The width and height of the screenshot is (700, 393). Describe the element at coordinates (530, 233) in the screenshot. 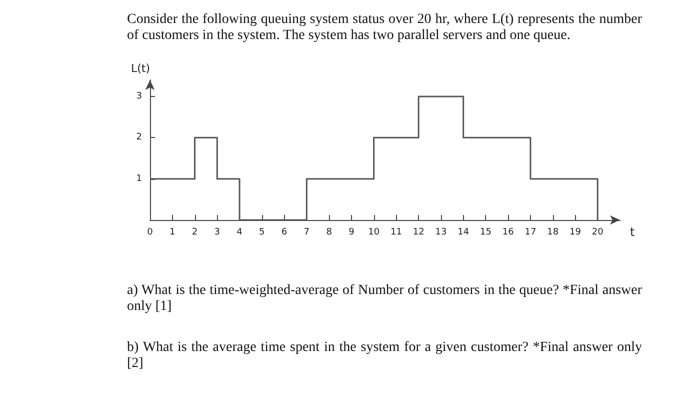

I see `x-tick-label: 17` at that location.